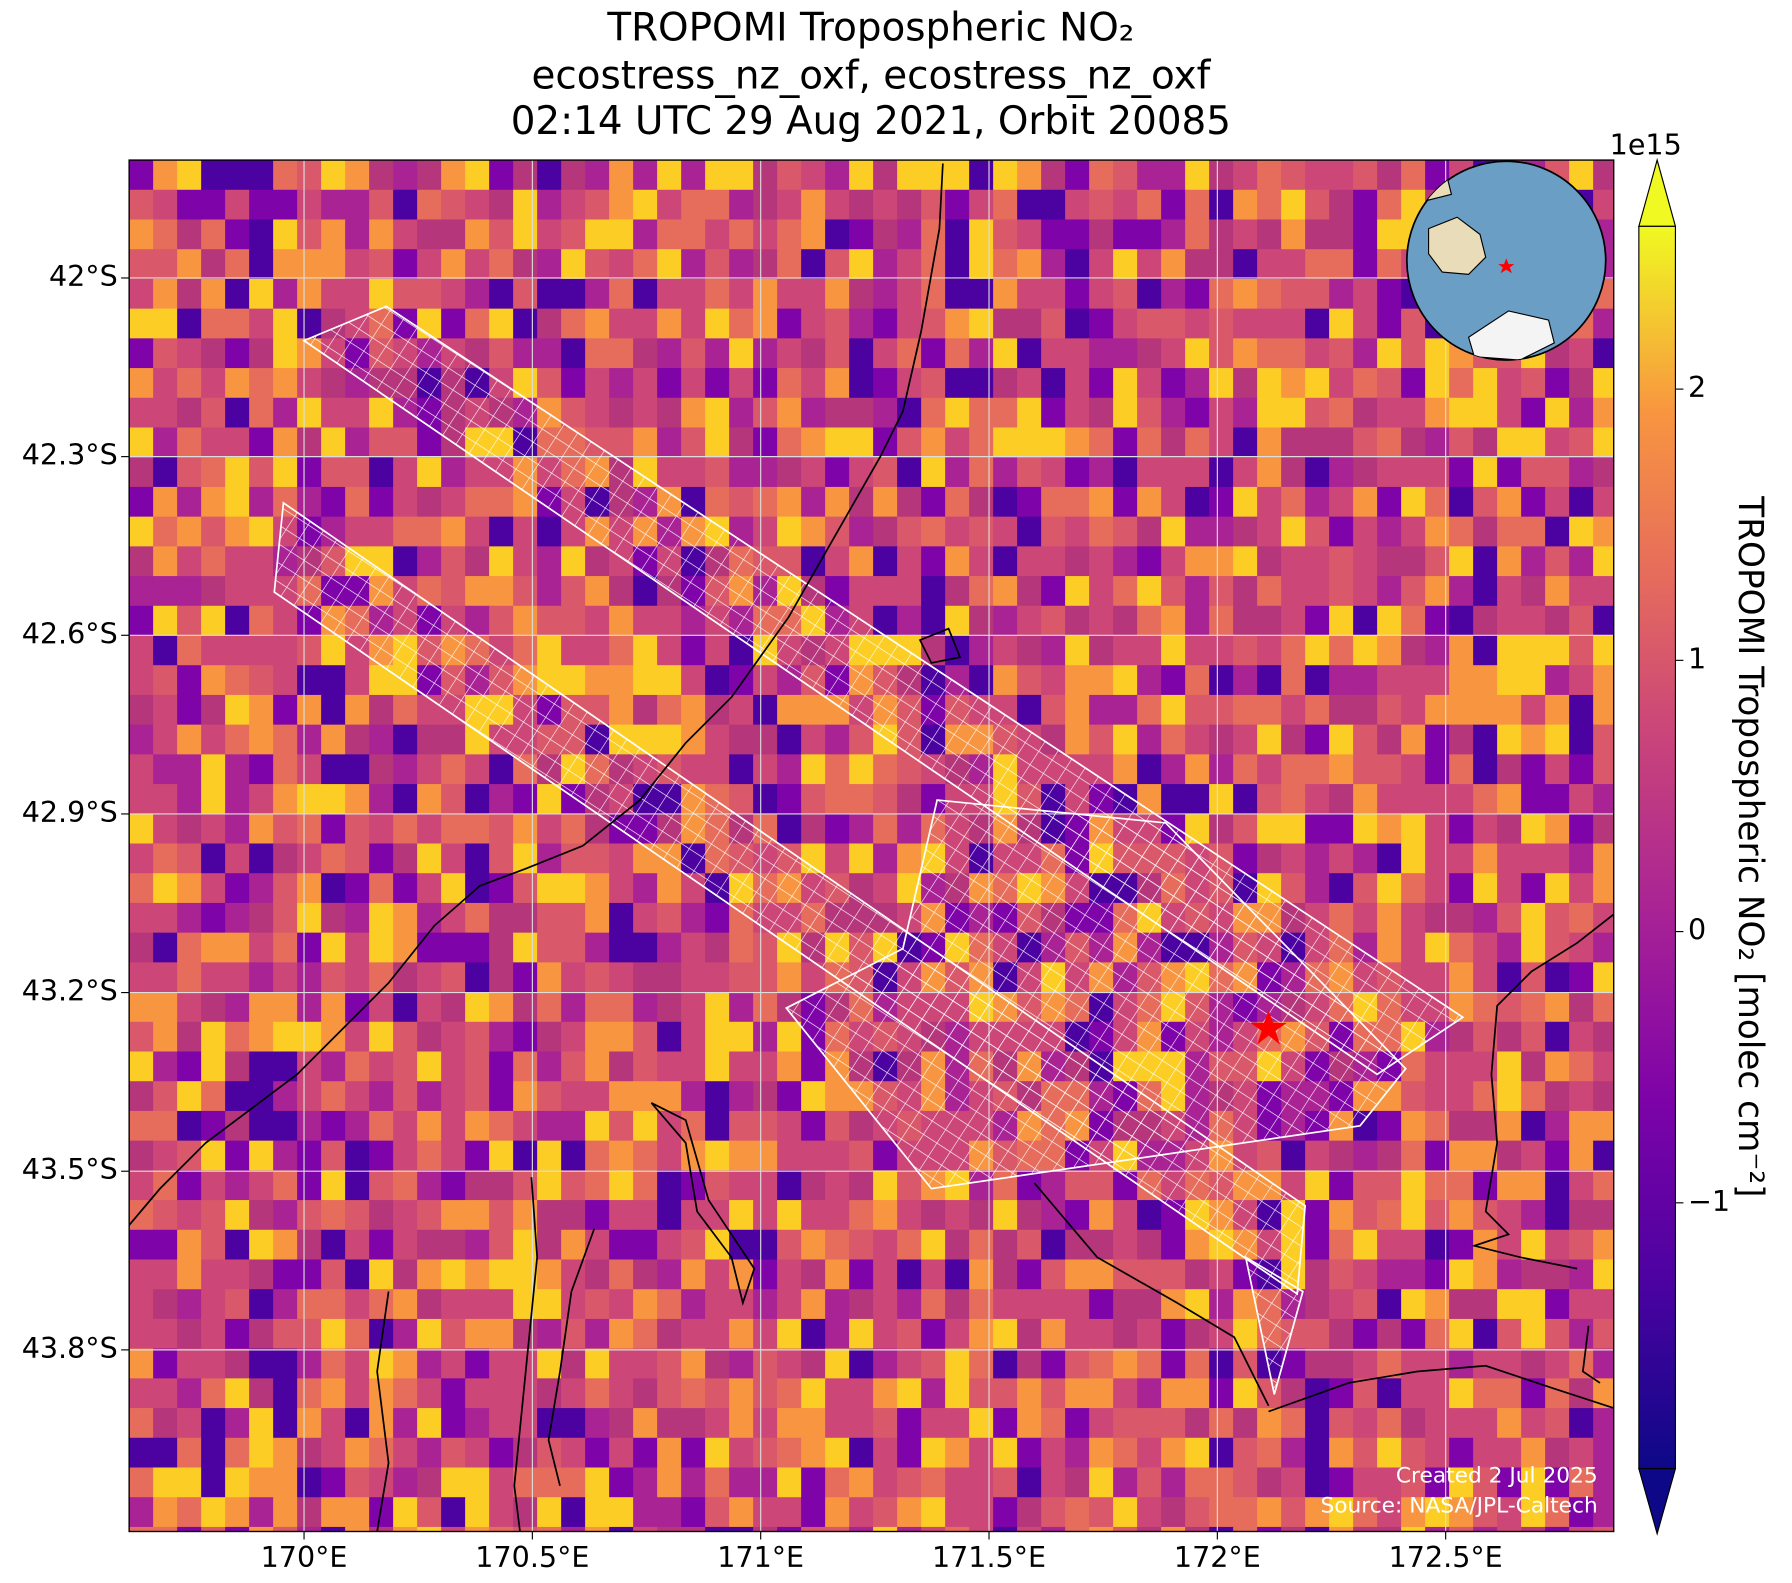  I want to click on footer: Source: NASA/JPL-Caltech, so click(1458, 1505).